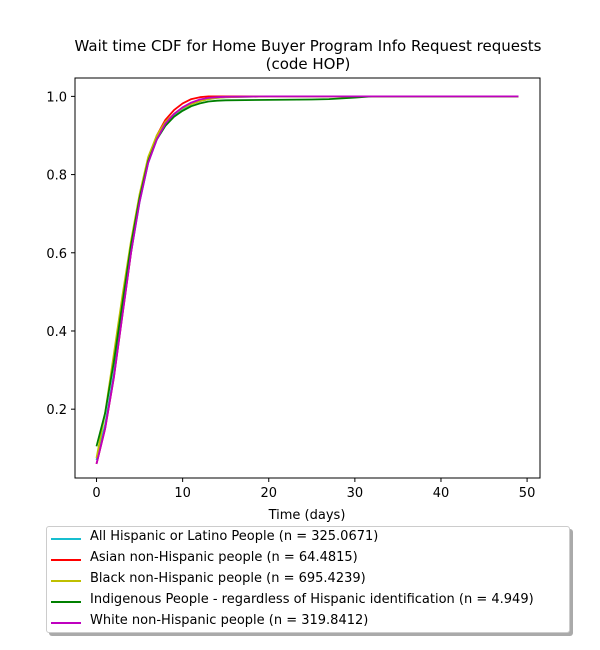 The image size is (600, 650). Describe the element at coordinates (56, 176) in the screenshot. I see `y-tick-label: 0.8` at that location.